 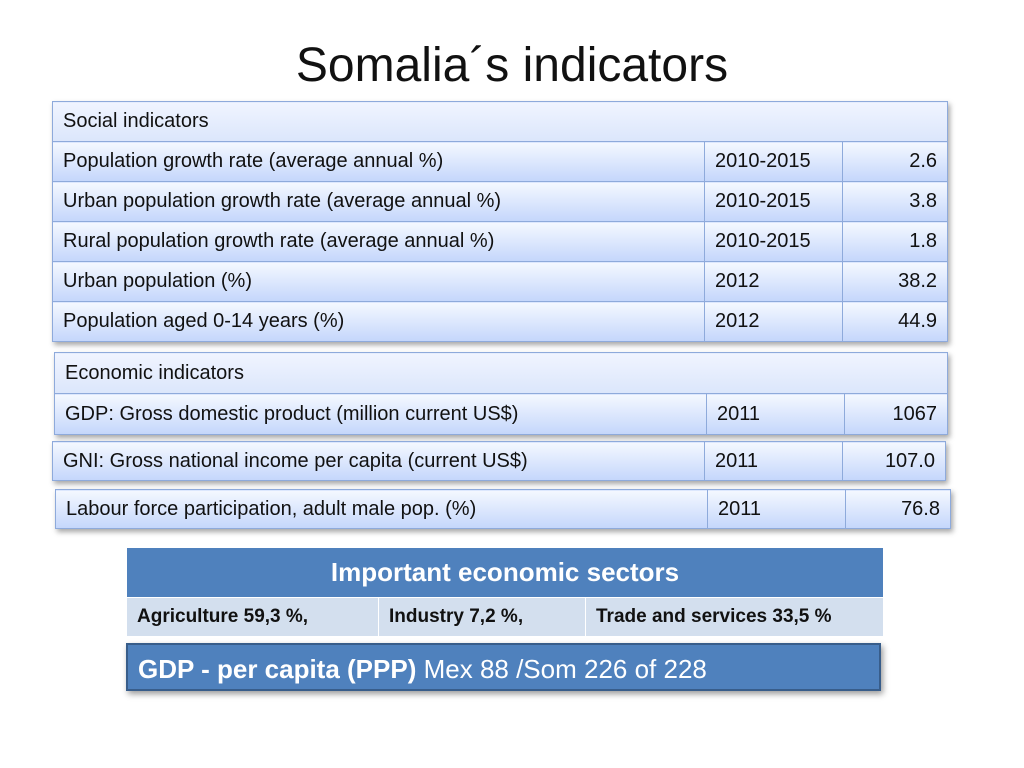 What do you see at coordinates (482, 617) in the screenshot?
I see `sector-industry: Industry 7,2 %,` at bounding box center [482, 617].